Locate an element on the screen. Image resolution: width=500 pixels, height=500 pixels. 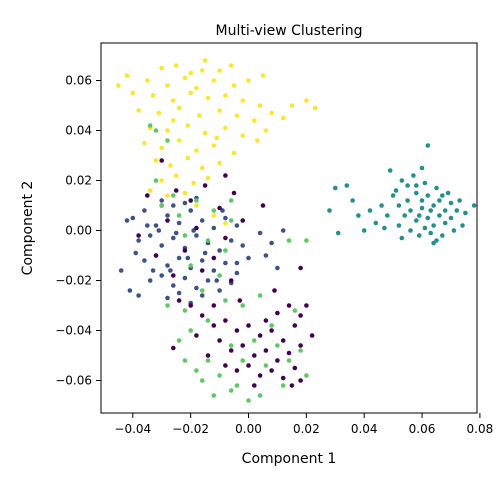
x-axis-label: Component 1 is located at coordinates (289, 459).